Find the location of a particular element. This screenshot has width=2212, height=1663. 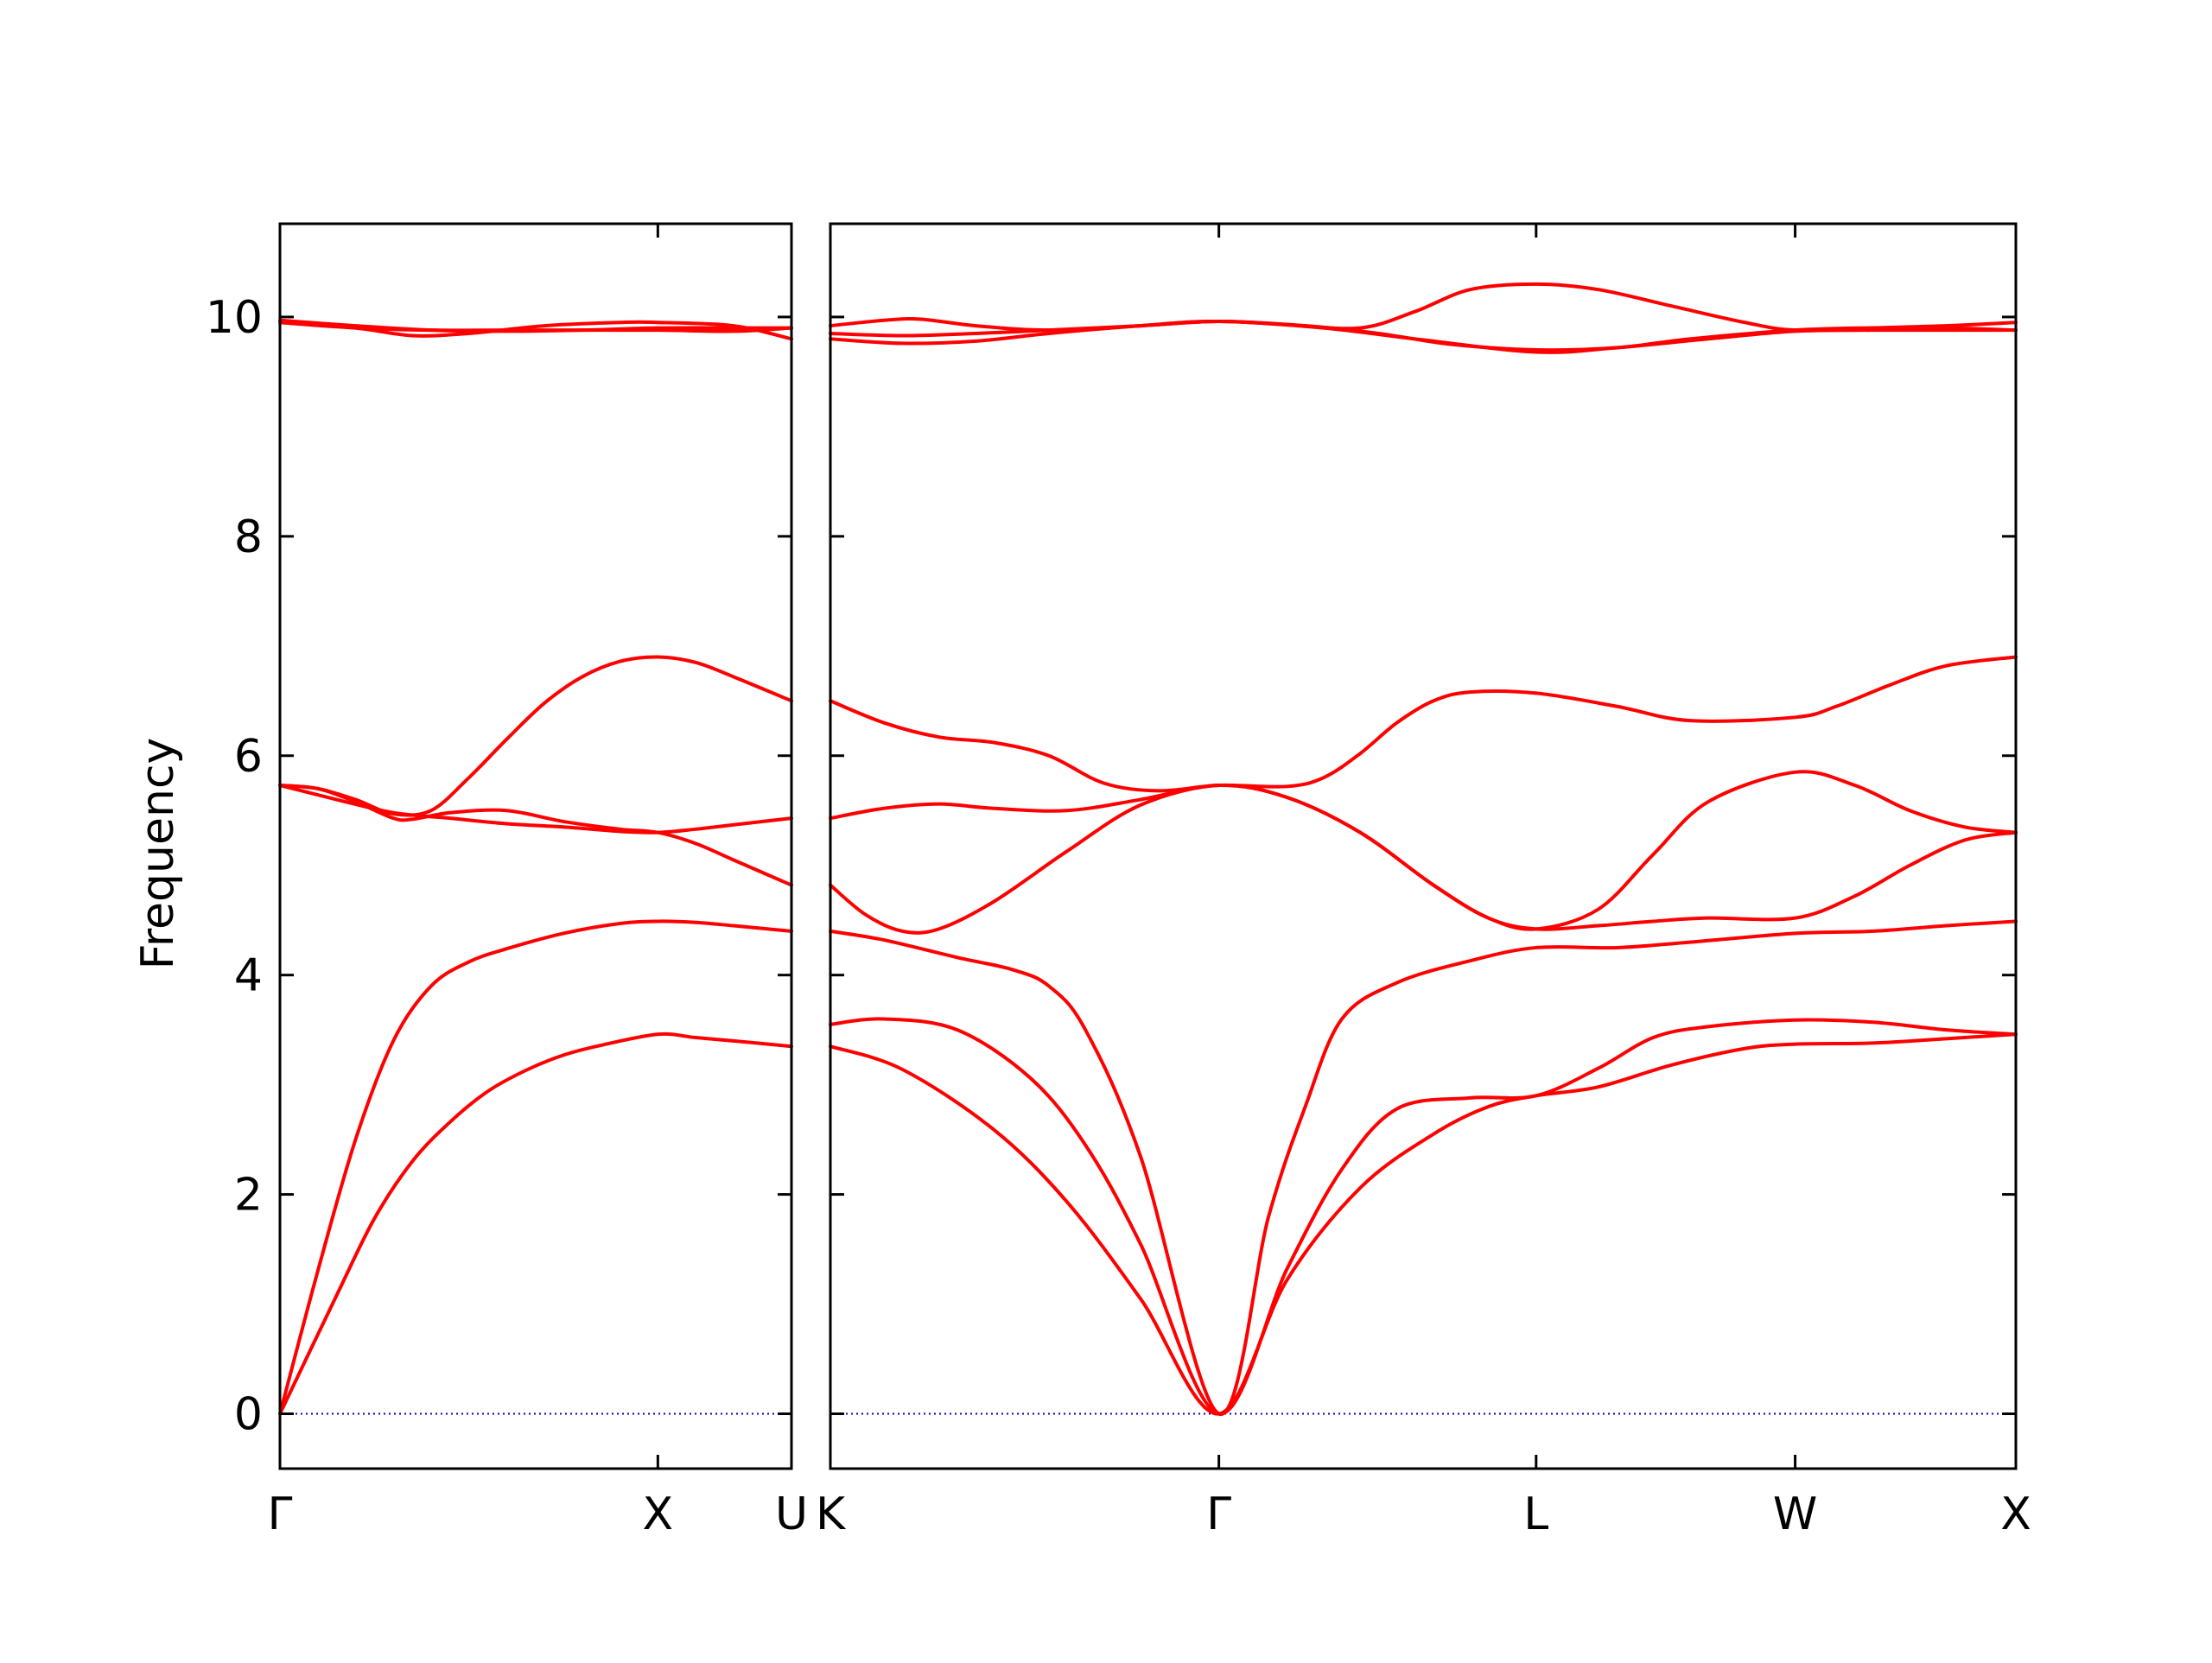

y-tick-label: 0 is located at coordinates (248, 1415).